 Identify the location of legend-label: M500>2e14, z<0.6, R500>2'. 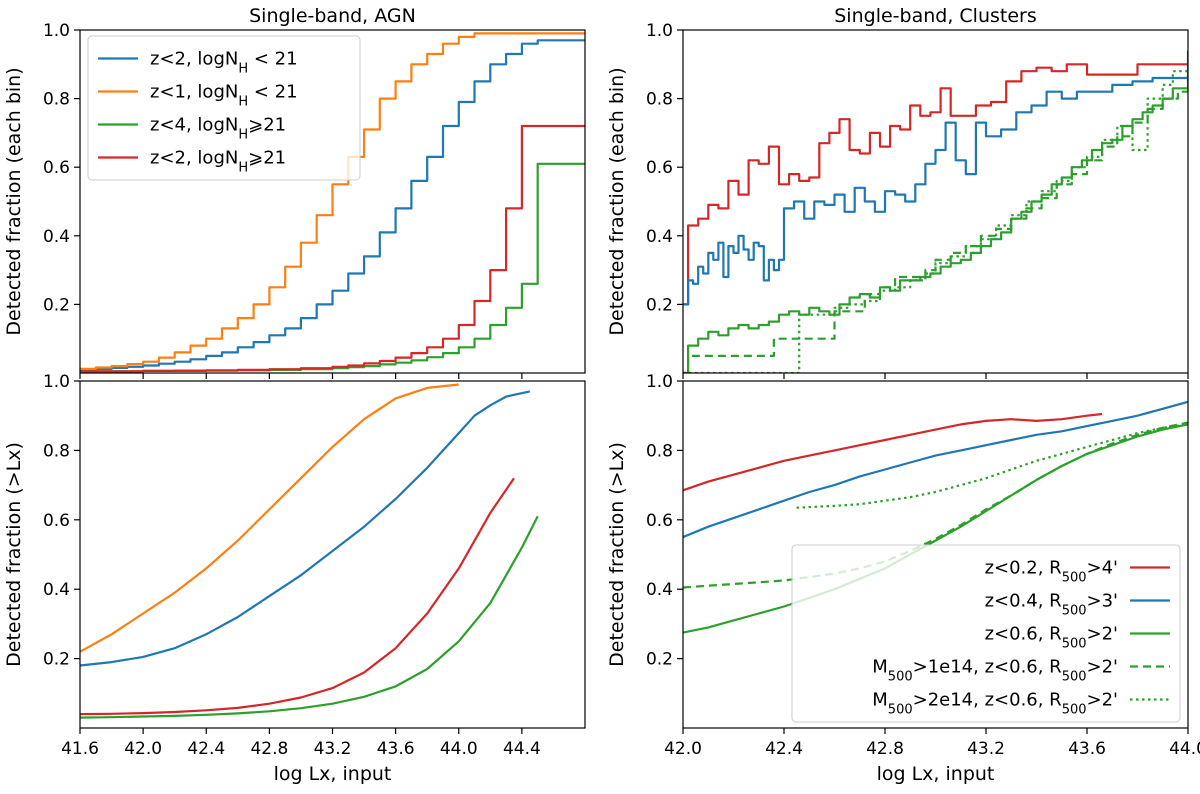
(995, 704).